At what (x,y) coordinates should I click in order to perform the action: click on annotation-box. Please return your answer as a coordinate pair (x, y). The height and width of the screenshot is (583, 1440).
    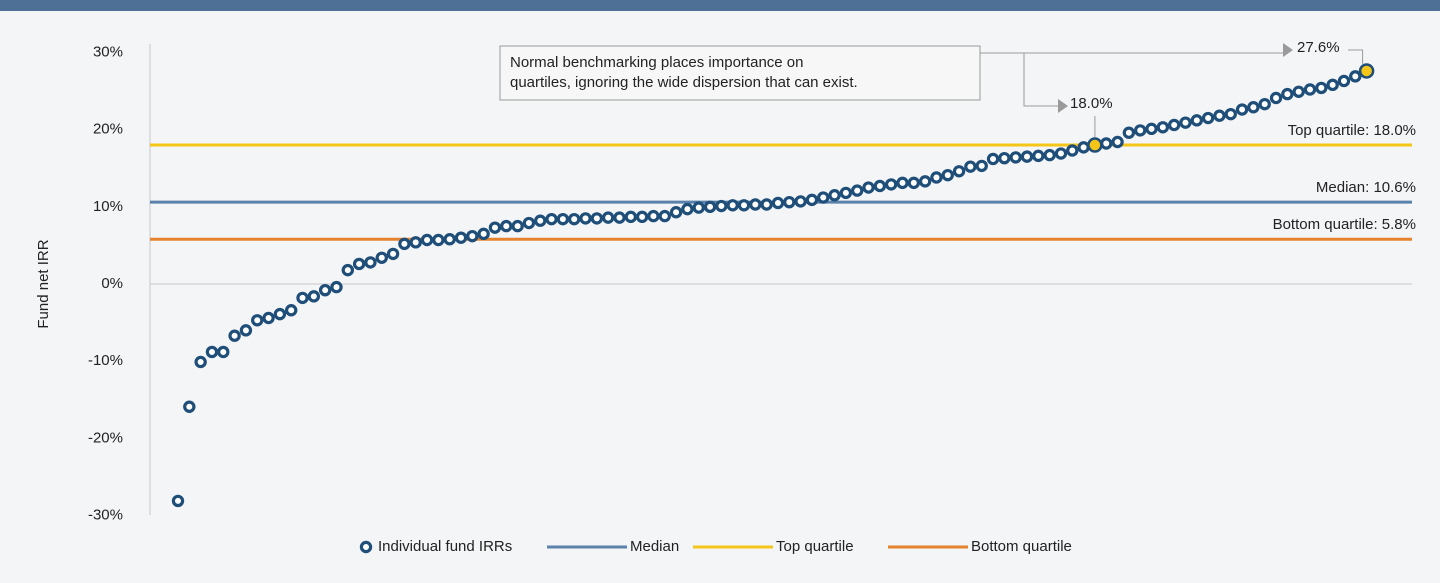
    Looking at the image, I should click on (740, 73).